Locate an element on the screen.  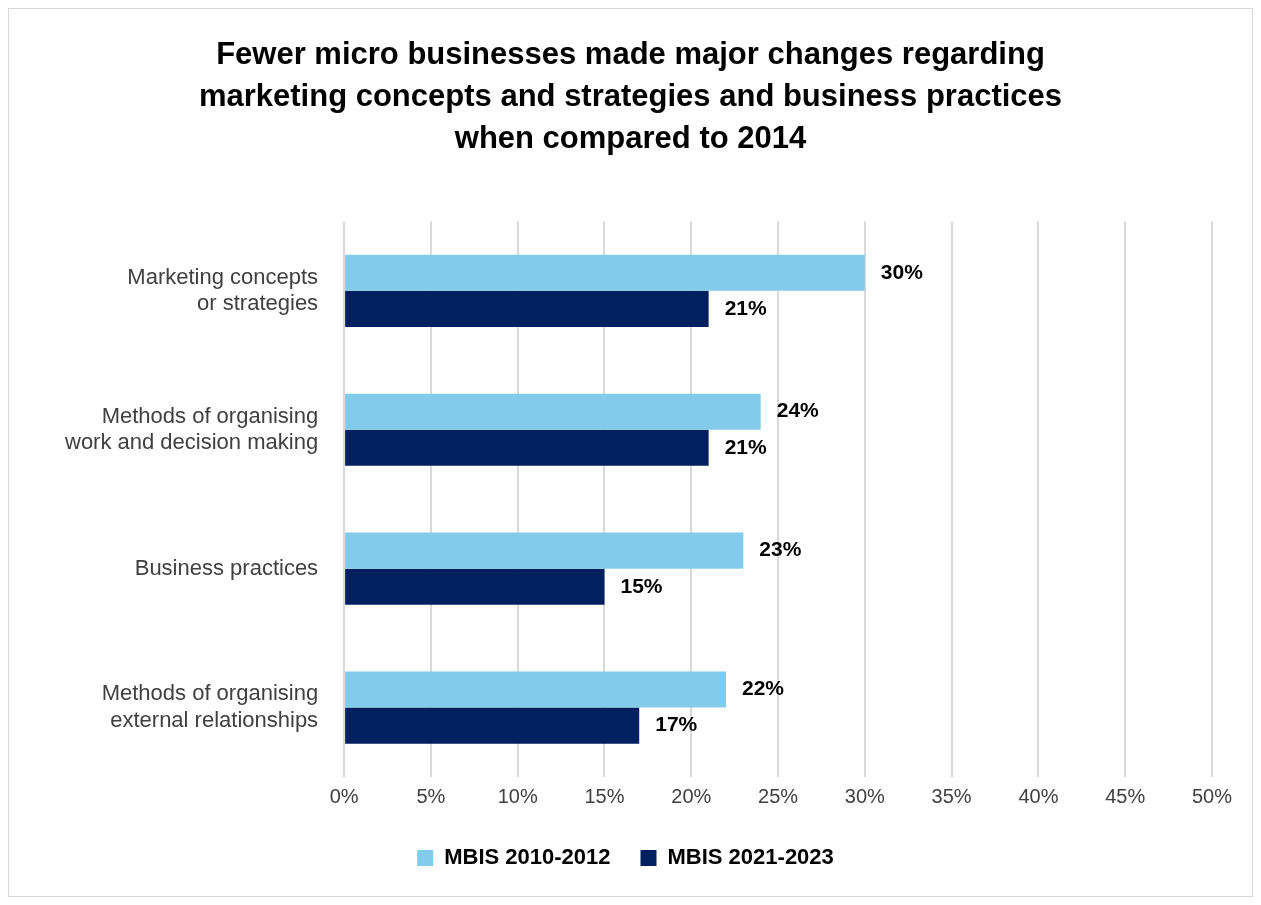
x-tick-label: 30% is located at coordinates (865, 795).